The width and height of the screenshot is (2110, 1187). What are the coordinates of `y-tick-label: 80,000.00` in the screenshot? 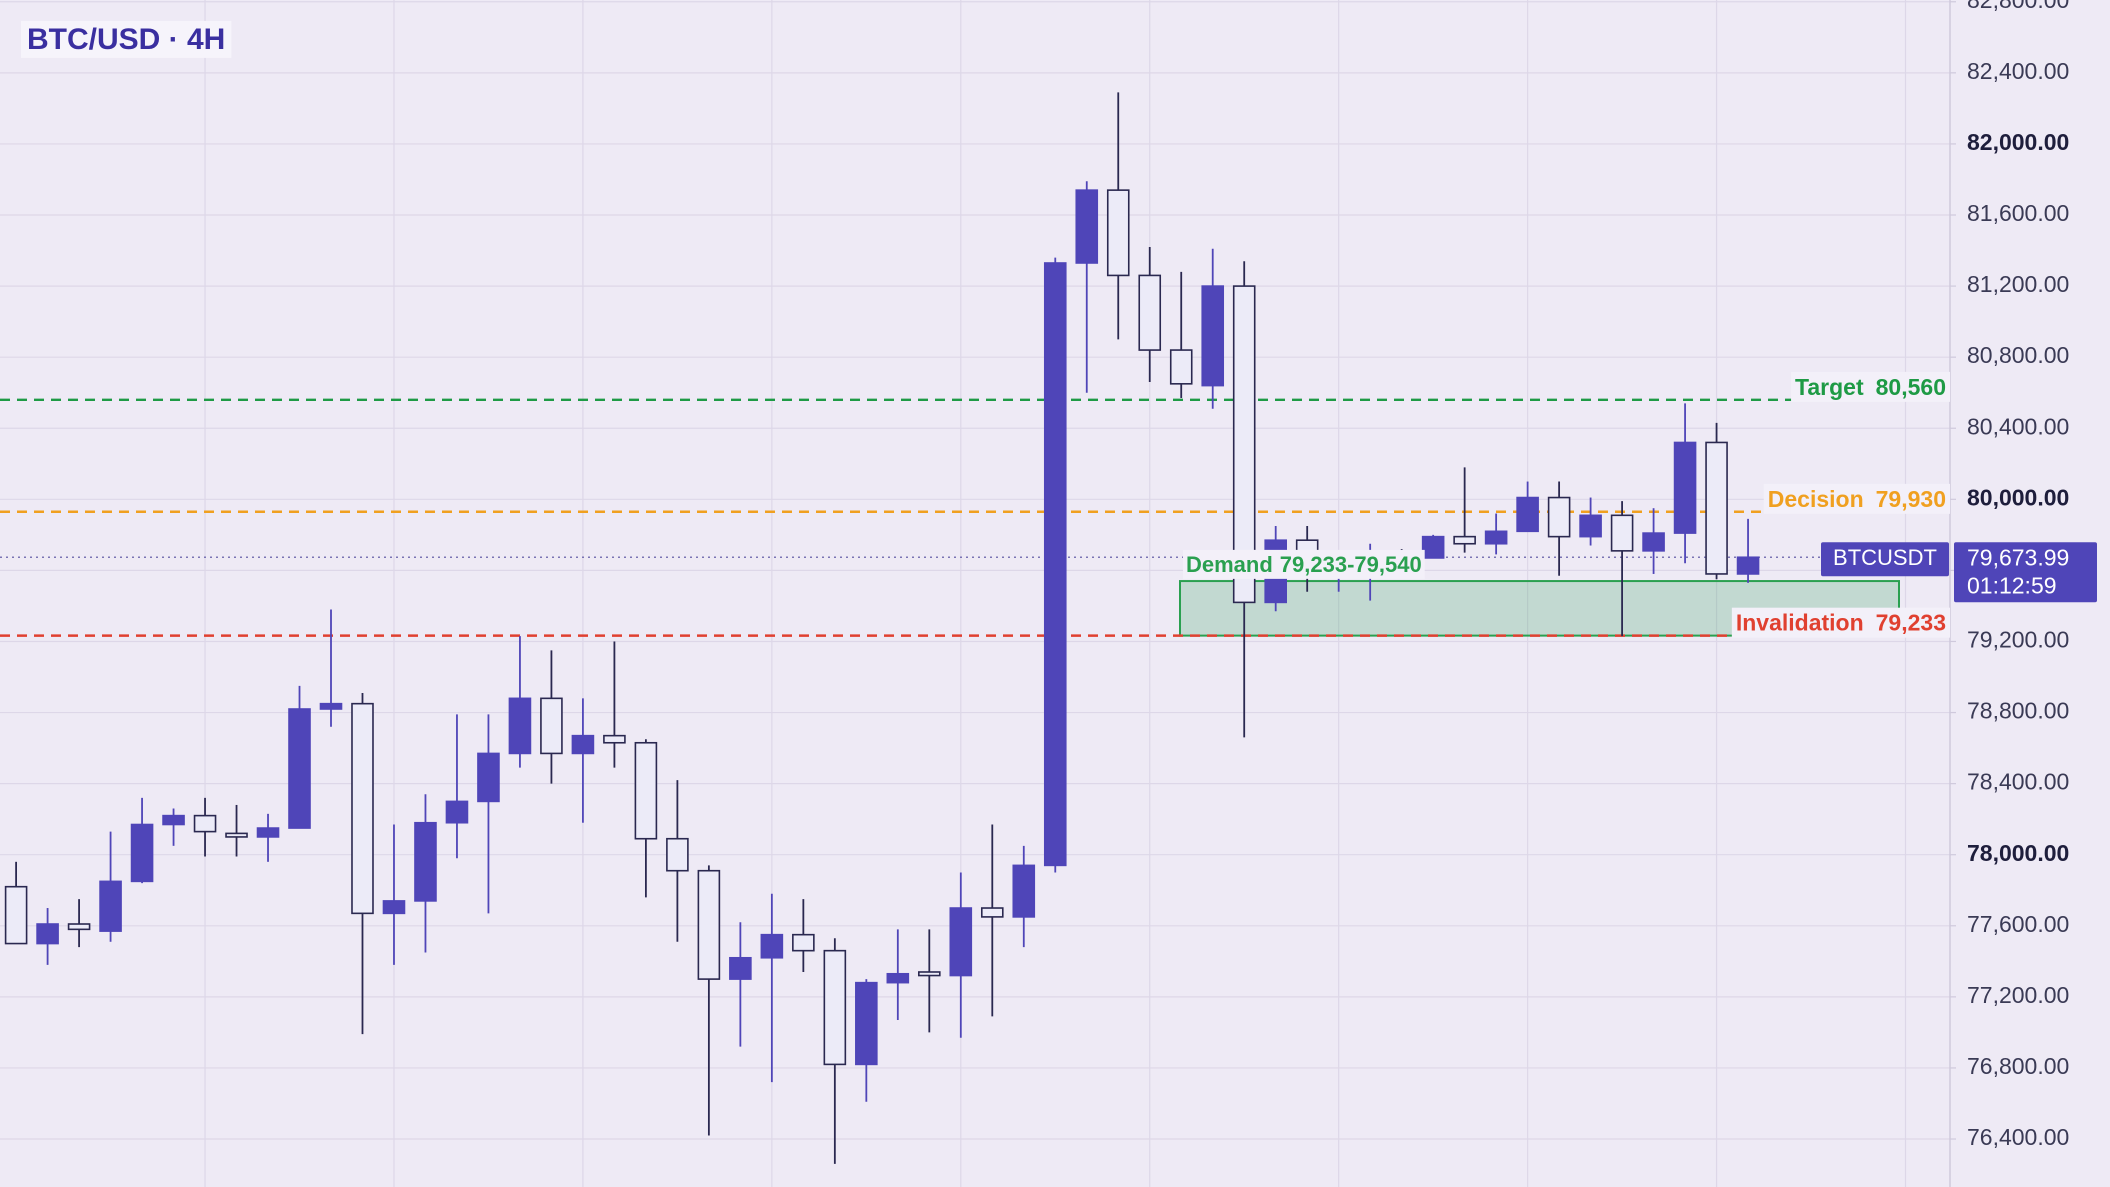 It's located at (2018, 497).